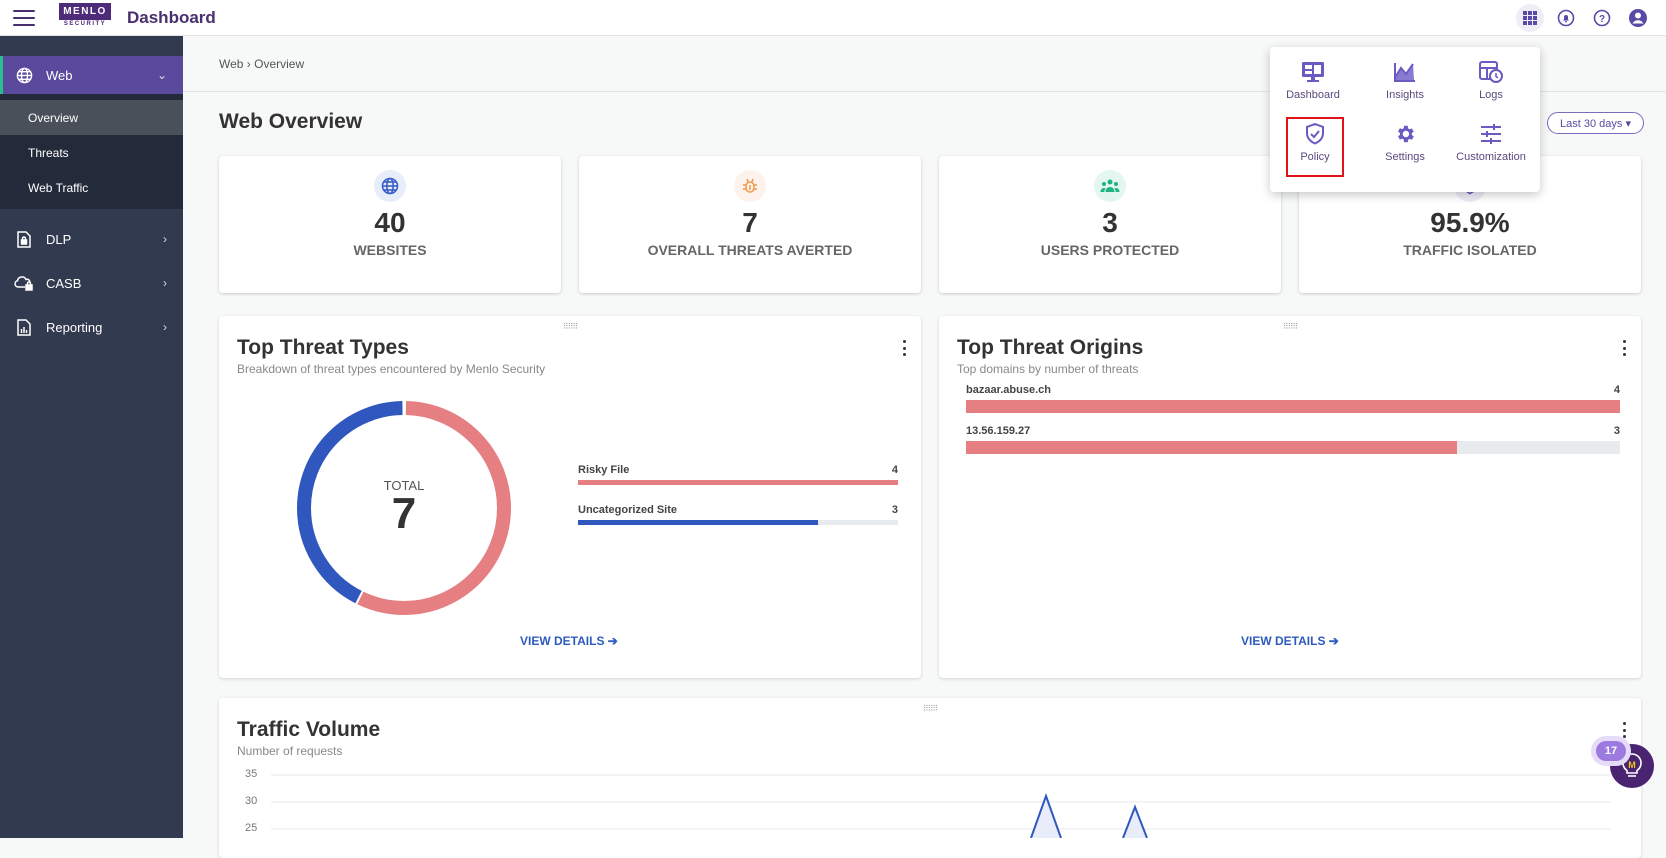  I want to click on legend-value: 4, so click(894, 470).